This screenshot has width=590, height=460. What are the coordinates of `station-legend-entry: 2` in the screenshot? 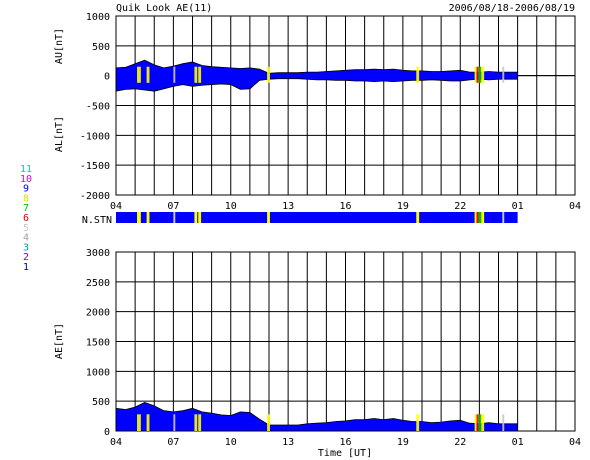 It's located at (26, 257).